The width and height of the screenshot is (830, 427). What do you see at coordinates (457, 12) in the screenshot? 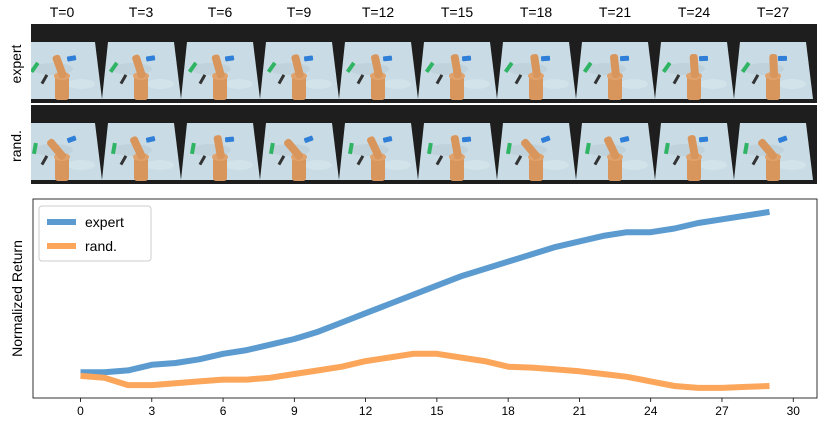
I see `frame-label: T=15` at bounding box center [457, 12].